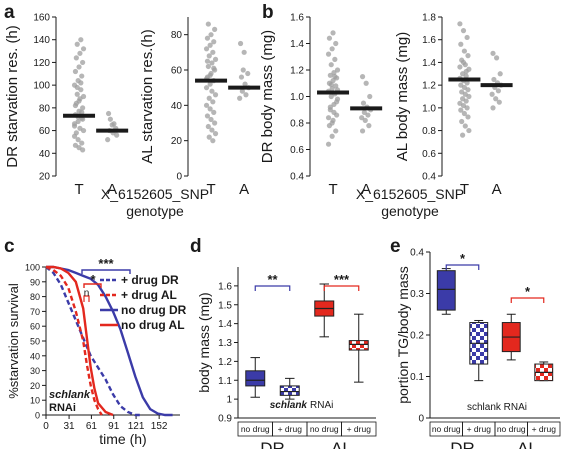 This screenshot has height=449, width=567. Describe the element at coordinates (297, 177) in the screenshot. I see `y-tick-label: 0.4` at that location.